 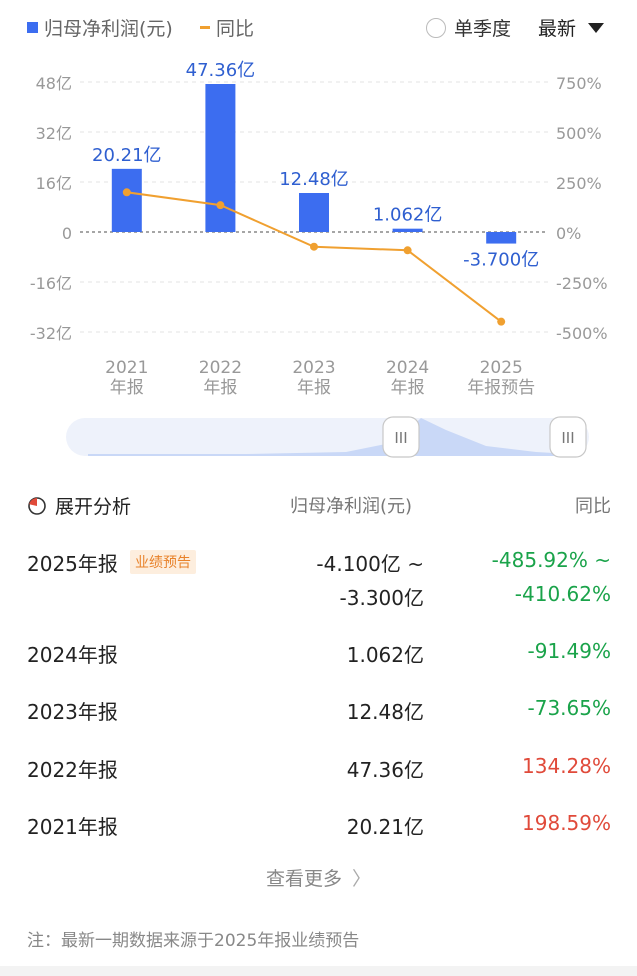 I want to click on footnote: 注：最新一期数据来源于2025年报业绩预告, so click(x=193, y=941).